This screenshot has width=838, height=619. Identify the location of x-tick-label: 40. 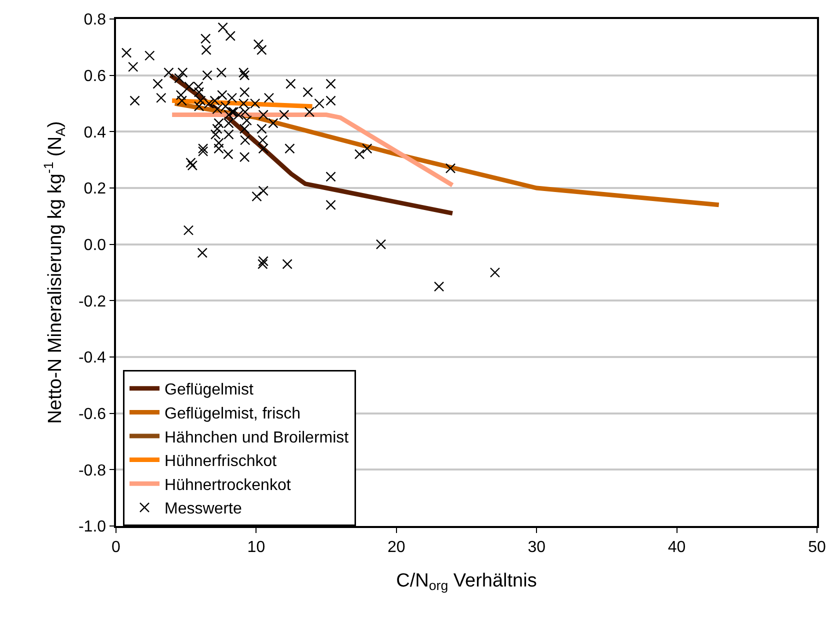
(677, 547).